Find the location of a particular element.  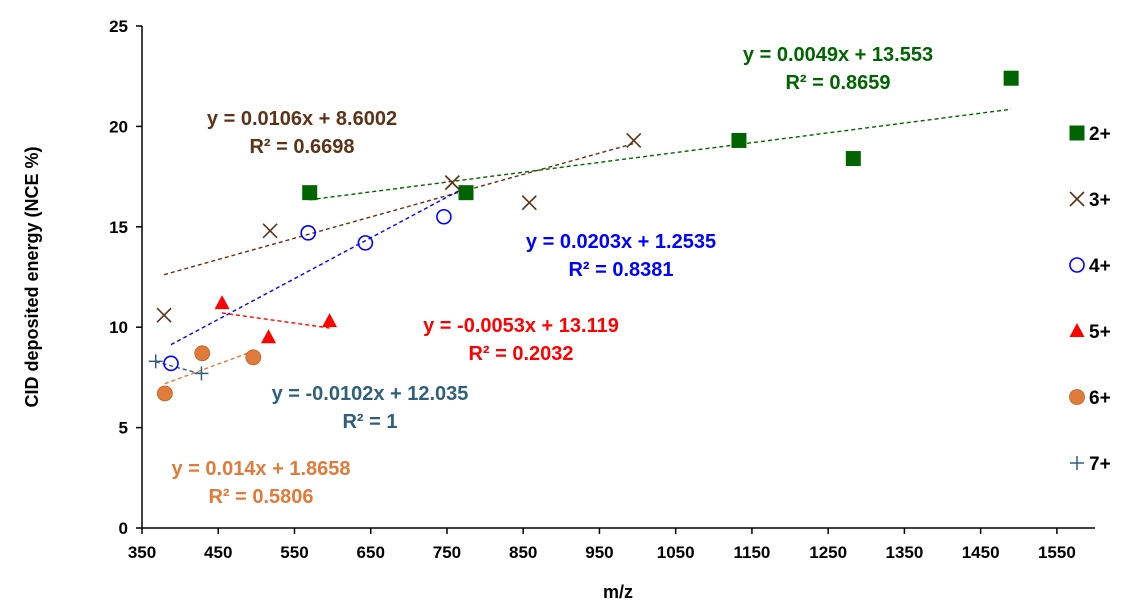

r2-5plus: R² = 0.2032 is located at coordinates (520, 354).